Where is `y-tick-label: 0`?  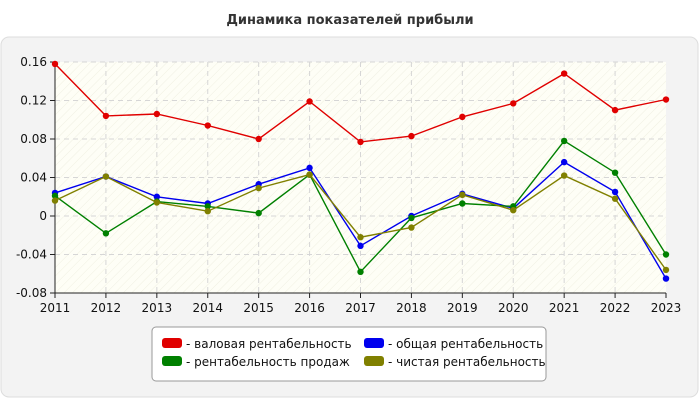 y-tick-label: 0 is located at coordinates (43, 216).